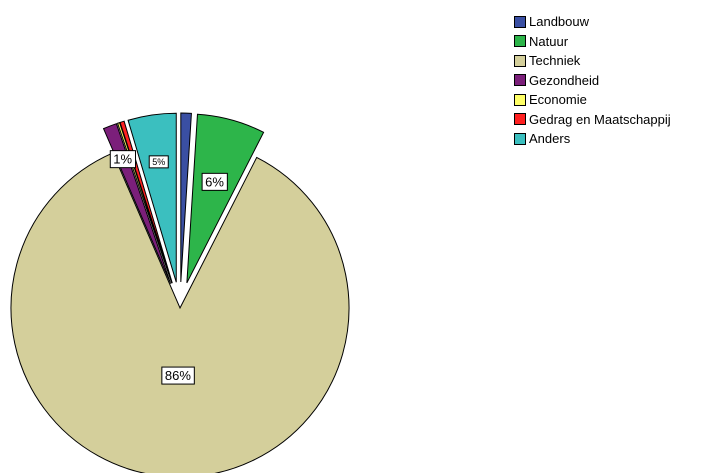  Describe the element at coordinates (592, 139) in the screenshot. I see `legend-item-anders: Anders` at that location.